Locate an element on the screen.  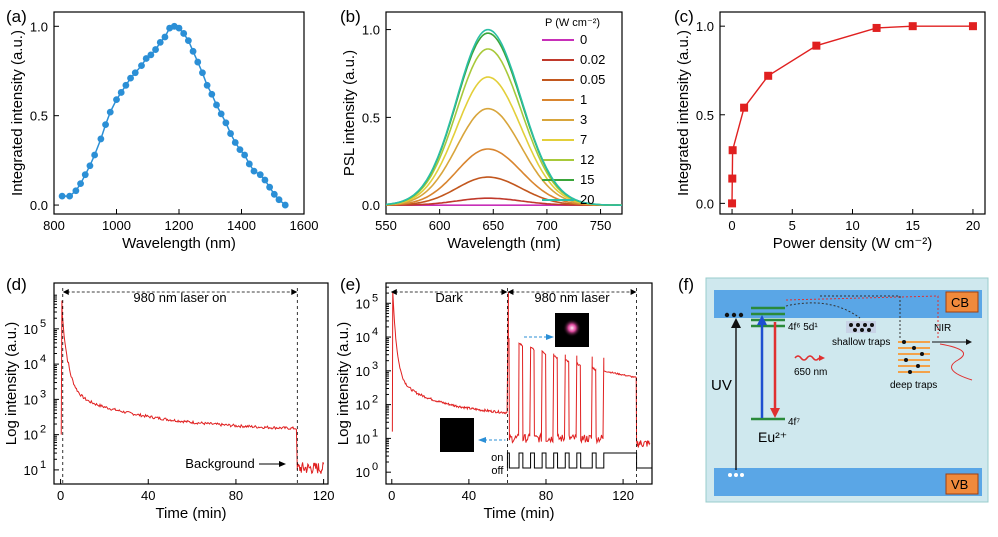
valence-band is located at coordinates (848, 482).